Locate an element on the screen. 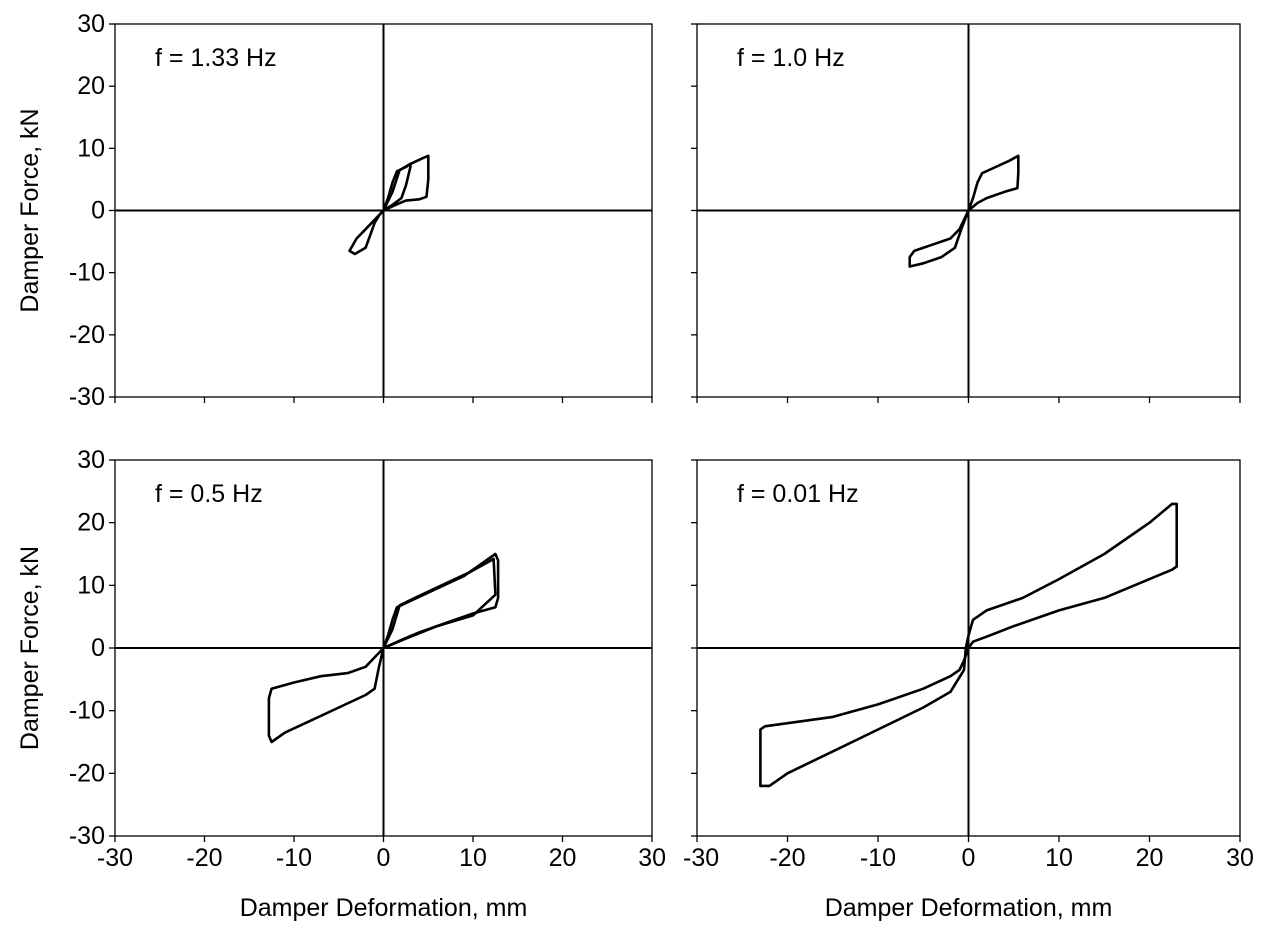 The height and width of the screenshot is (951, 1274). panel-frequency-label: f = 1.33 Hz is located at coordinates (216, 58).